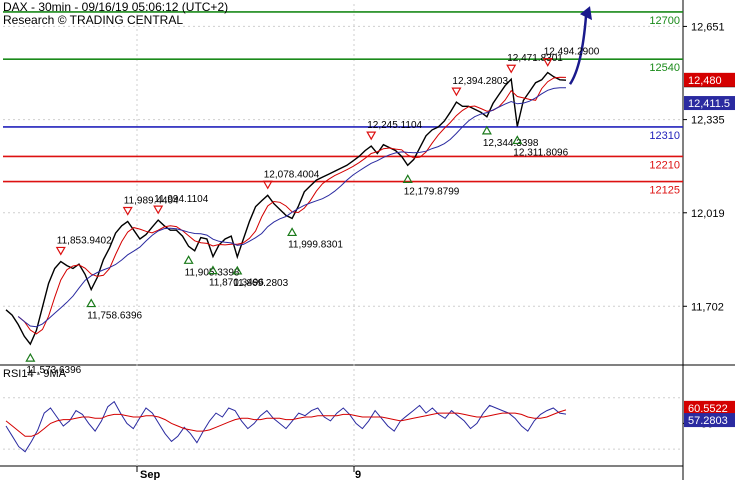 Image resolution: width=735 pixels, height=480 pixels. I want to click on time-tick-label: Sep, so click(150, 474).